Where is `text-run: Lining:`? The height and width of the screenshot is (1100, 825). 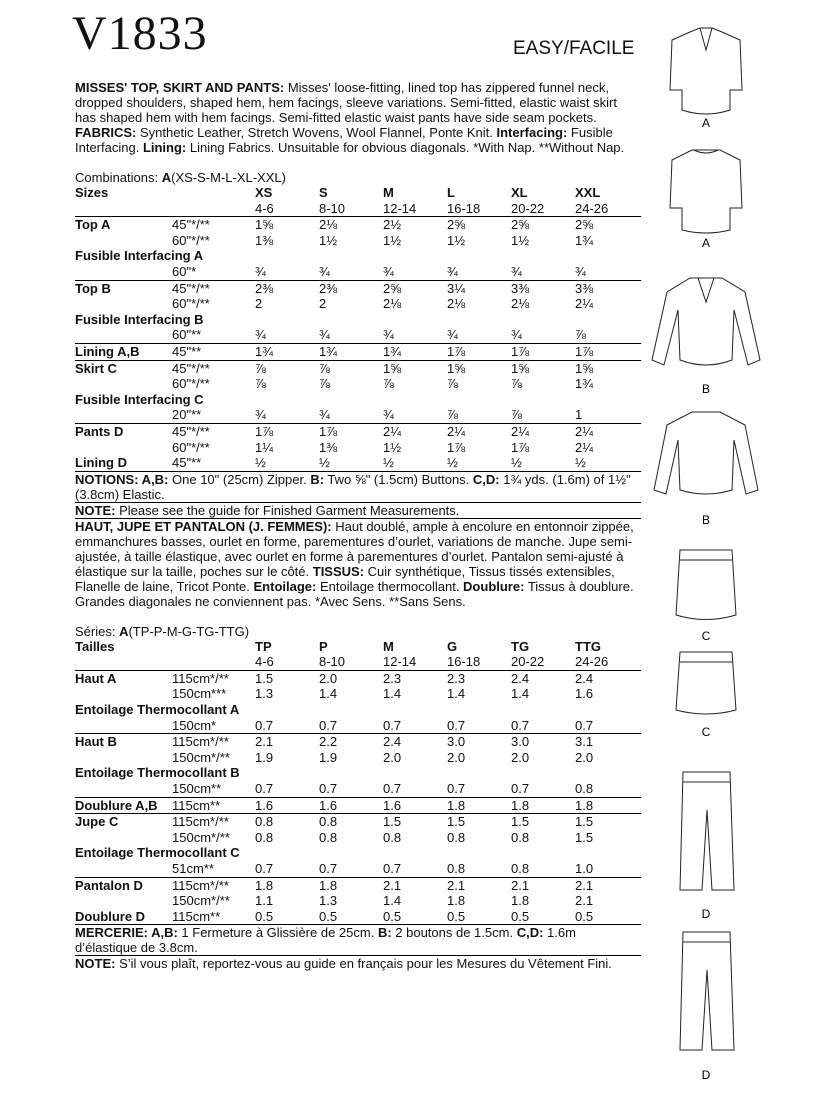
text-run: Lining: is located at coordinates (164, 147).